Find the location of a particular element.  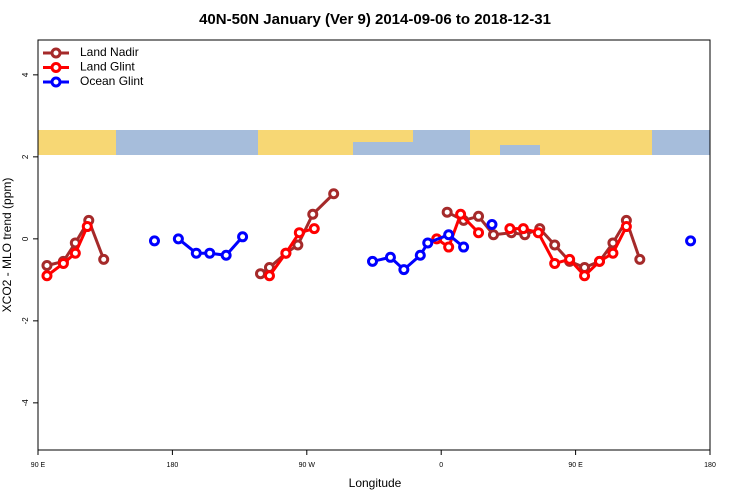

map-strip is located at coordinates (374, 142).